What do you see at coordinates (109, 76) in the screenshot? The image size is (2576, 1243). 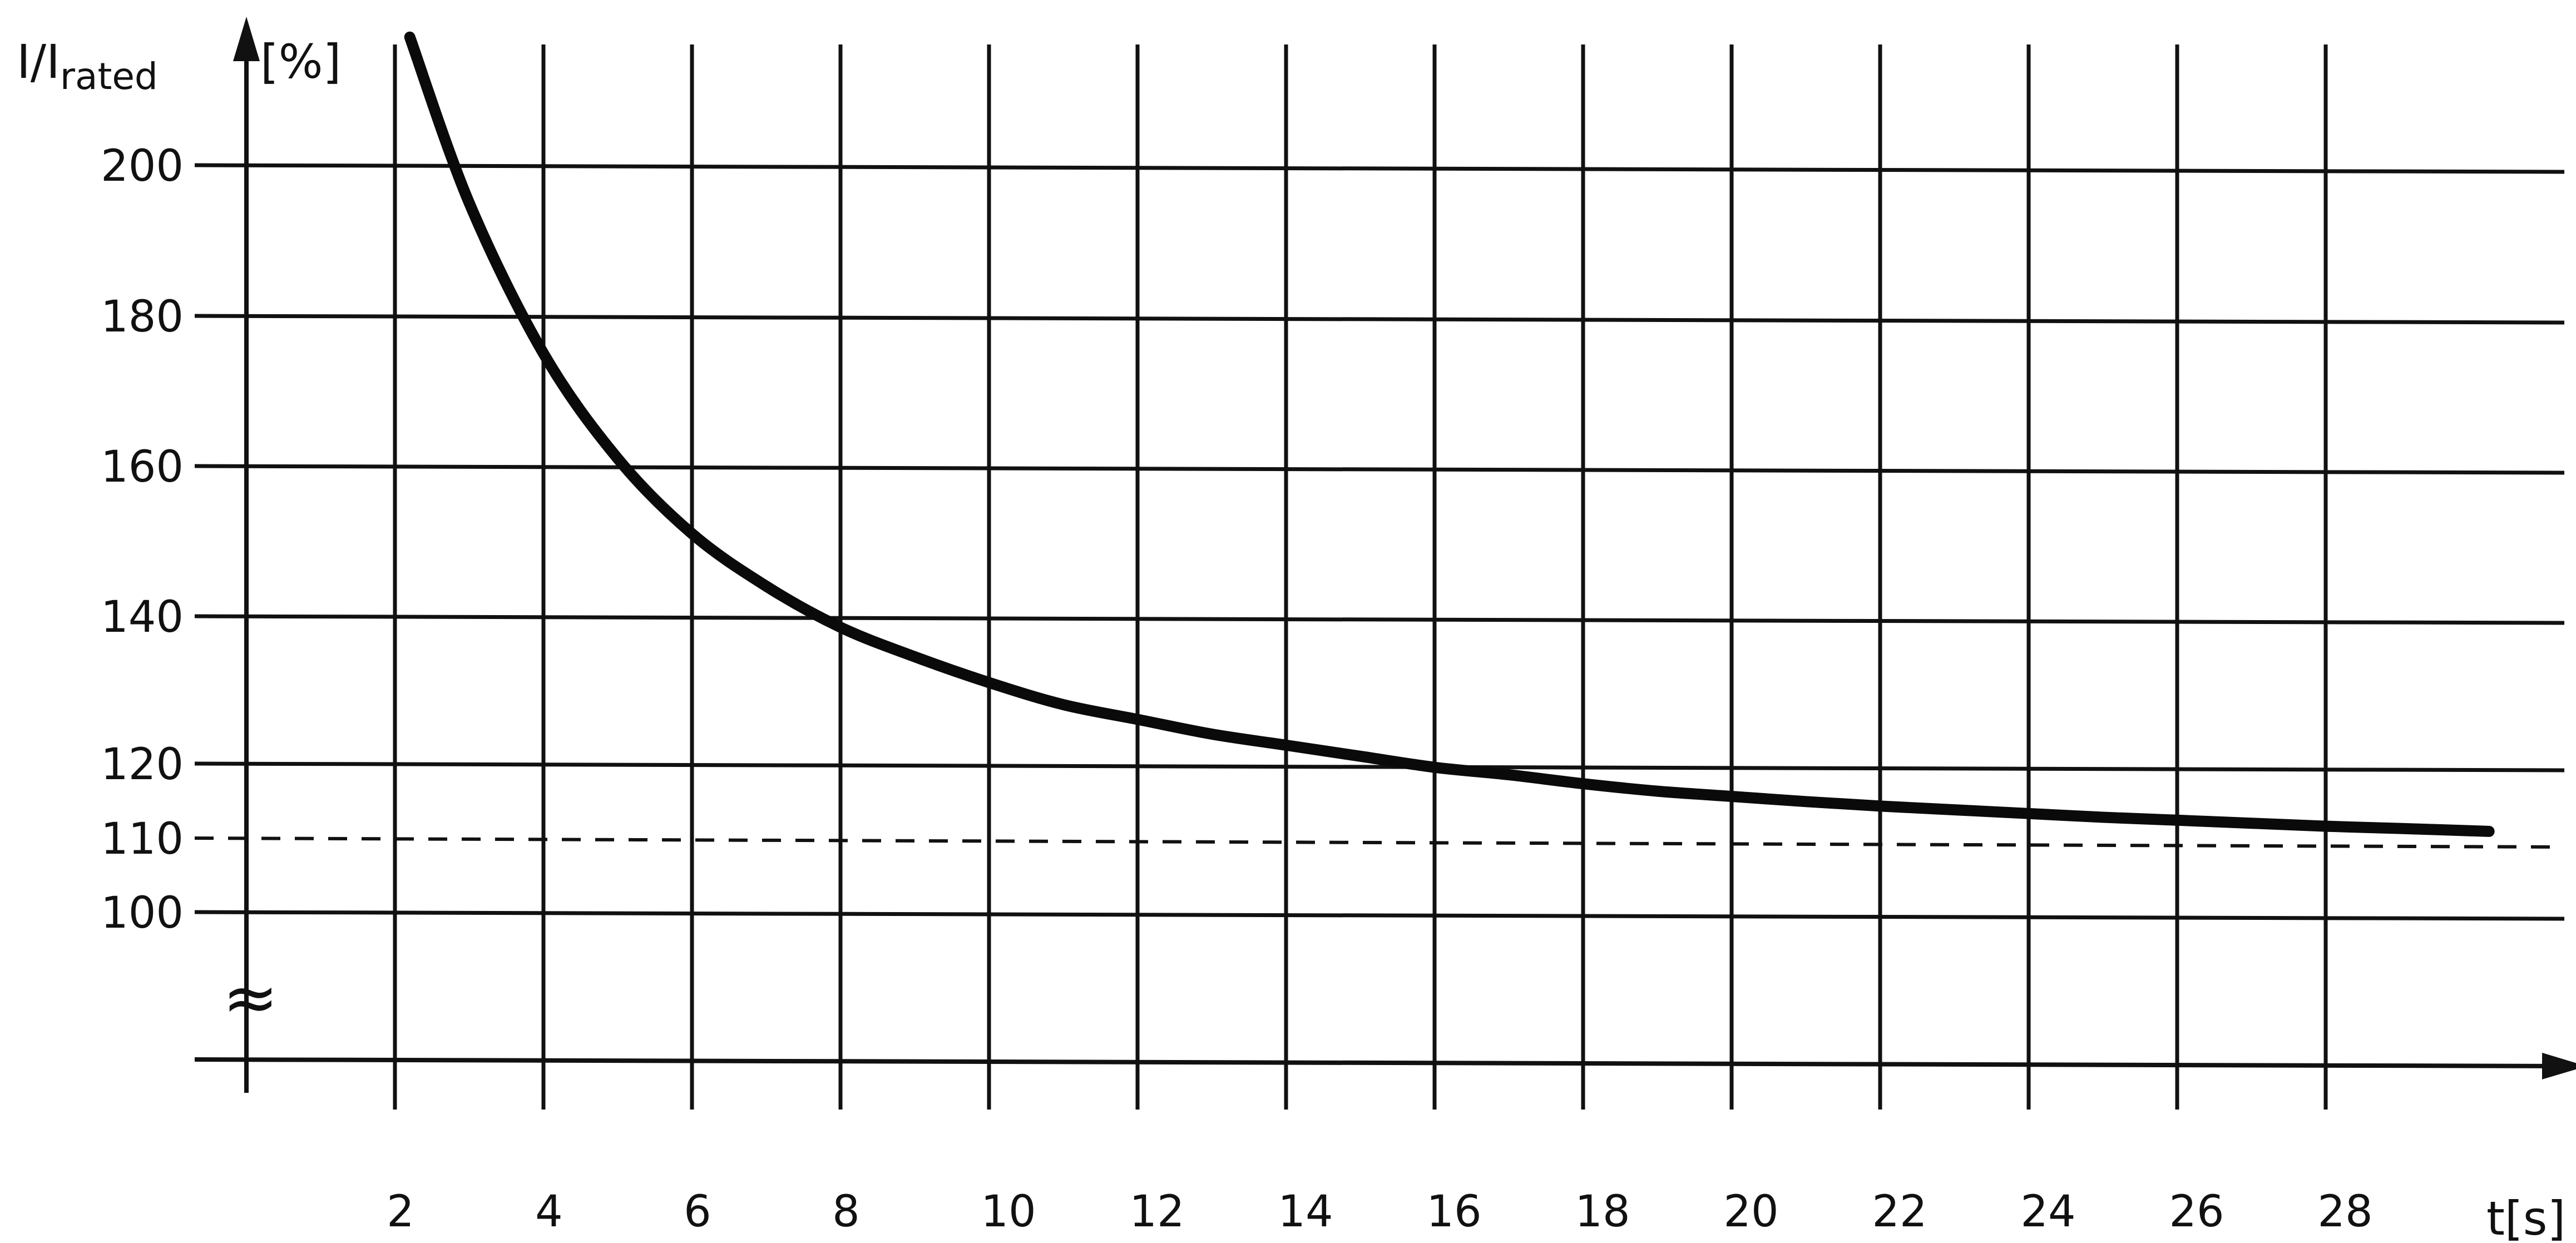 I see `y-axis-title-sub: rated` at bounding box center [109, 76].